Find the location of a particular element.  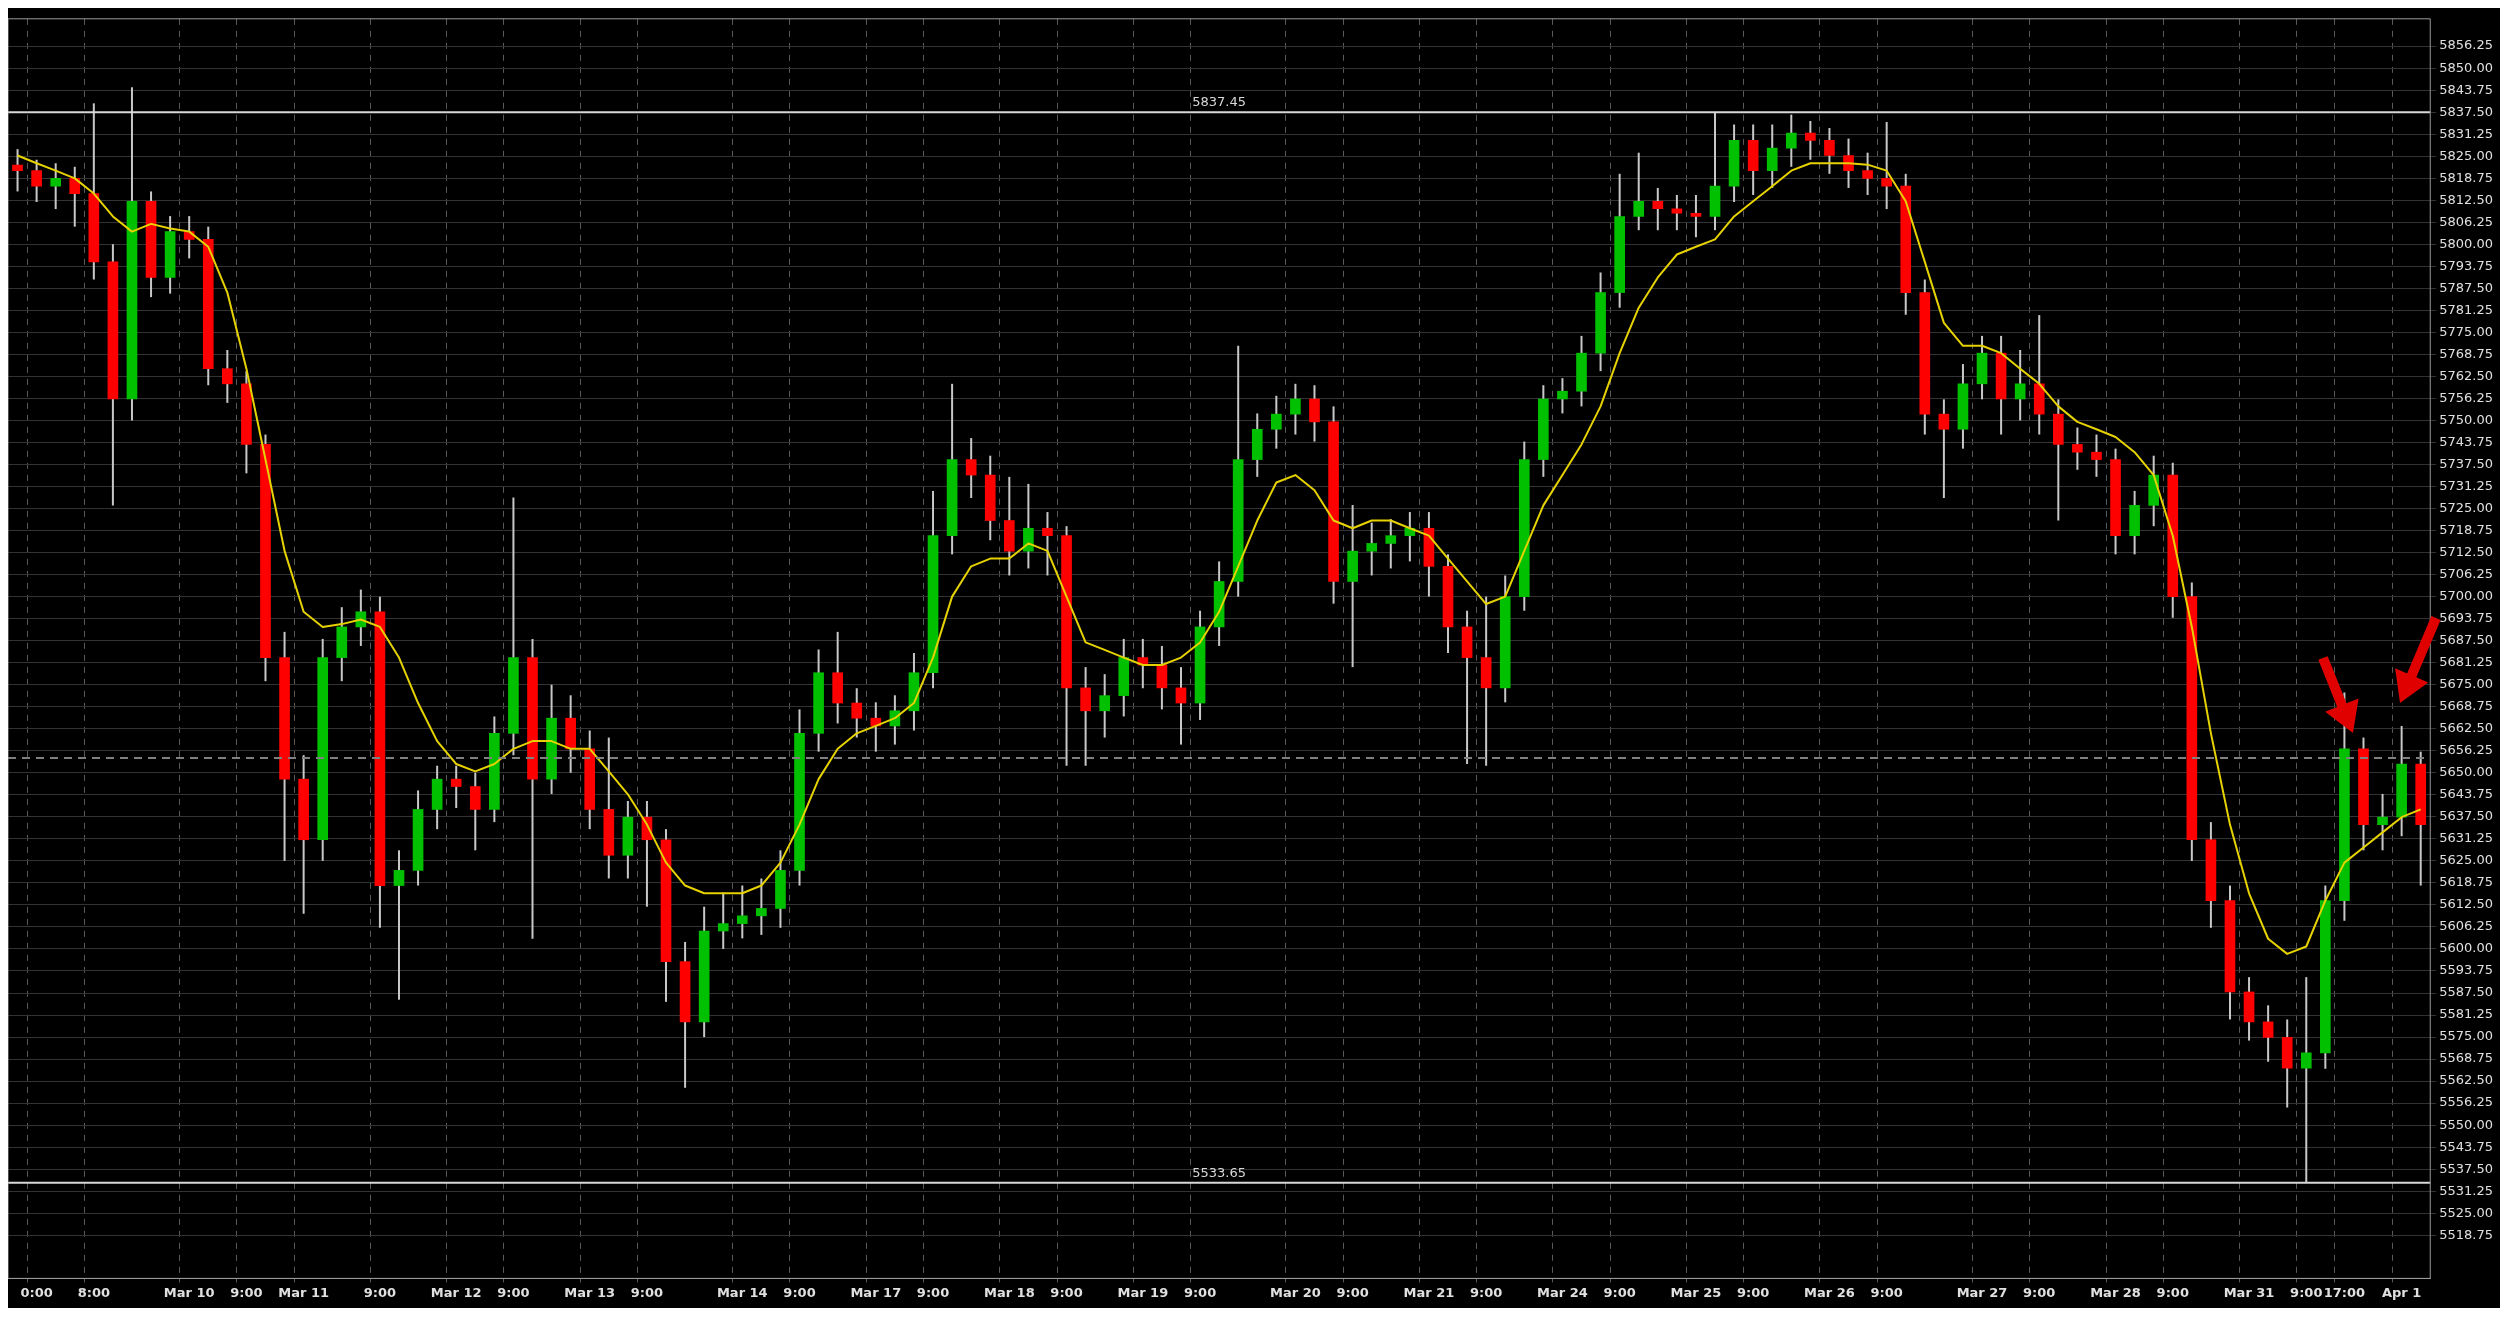

y-tick-label: 5525.00 is located at coordinates (2466, 1212).